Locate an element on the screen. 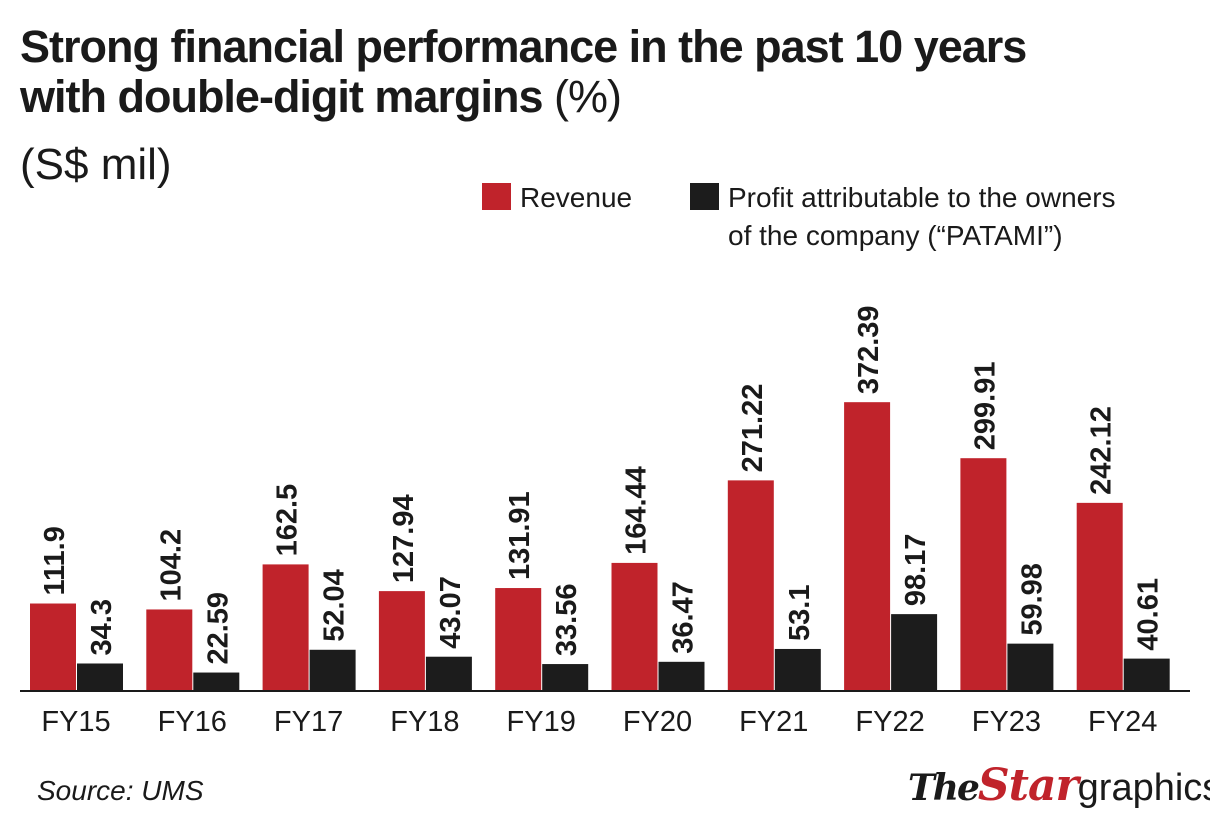  legend-patami-label-1: Profit attributable to the owners is located at coordinates (922, 197).